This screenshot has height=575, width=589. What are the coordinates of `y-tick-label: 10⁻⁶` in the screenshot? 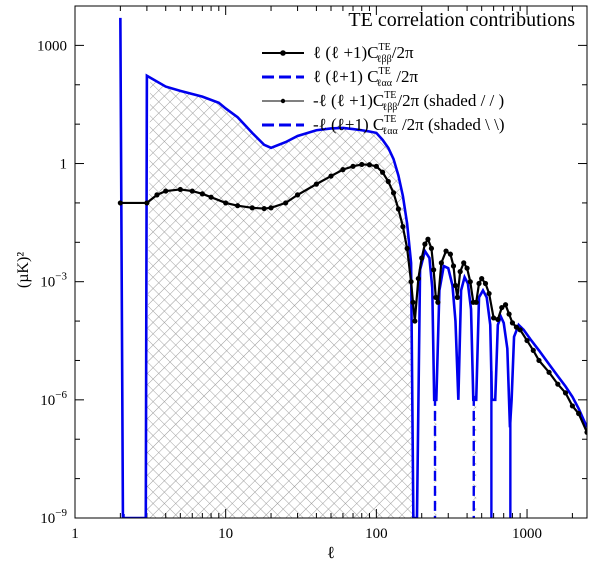 It's located at (53, 399).